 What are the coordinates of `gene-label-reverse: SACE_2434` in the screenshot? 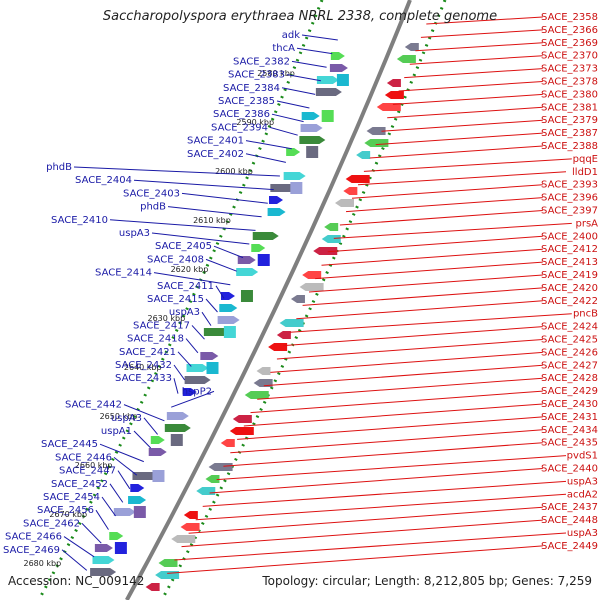 It's located at (569, 430).